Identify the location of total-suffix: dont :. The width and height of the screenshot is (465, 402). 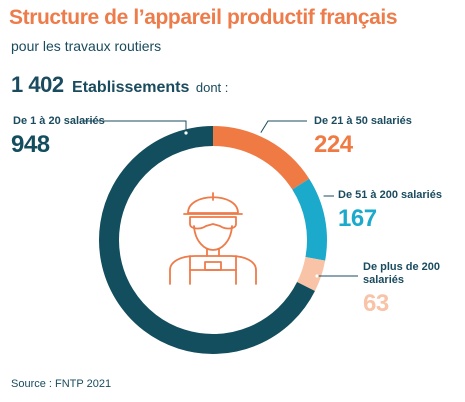
(212, 87).